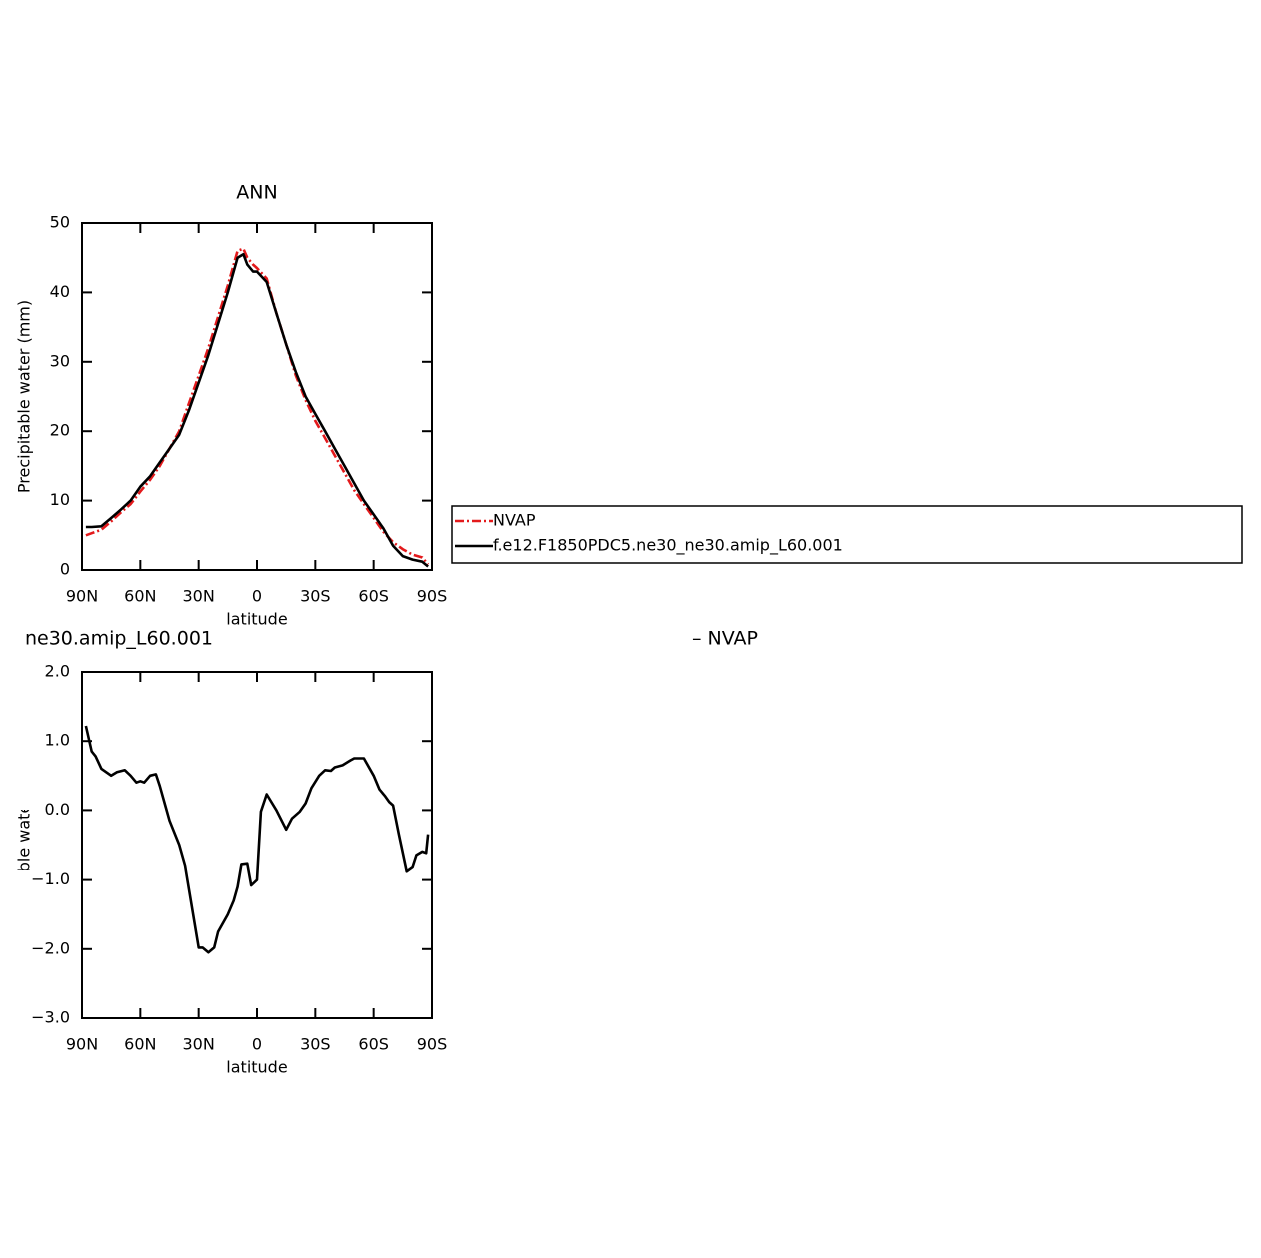 The height and width of the screenshot is (1258, 1261). I want to click on y-tick-label: 50, so click(60, 222).